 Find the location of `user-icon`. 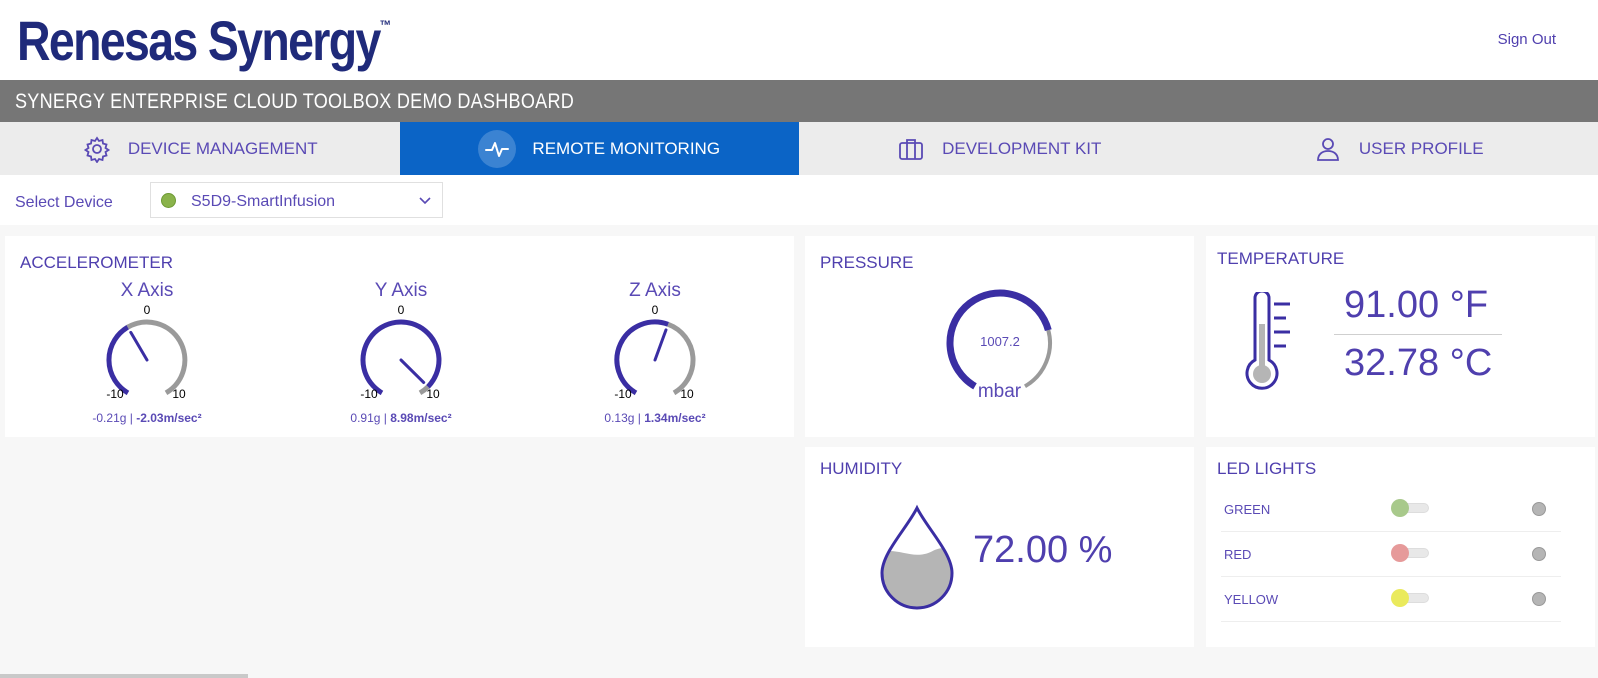

user-icon is located at coordinates (1328, 149).